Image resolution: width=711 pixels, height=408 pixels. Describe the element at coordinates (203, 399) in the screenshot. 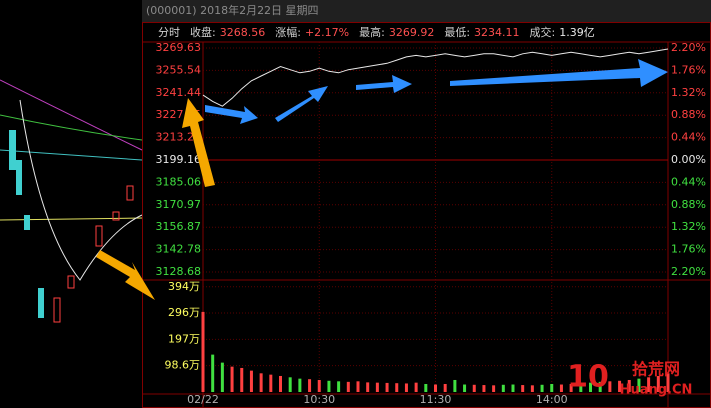

I see `x-tick-label: 02/22` at that location.